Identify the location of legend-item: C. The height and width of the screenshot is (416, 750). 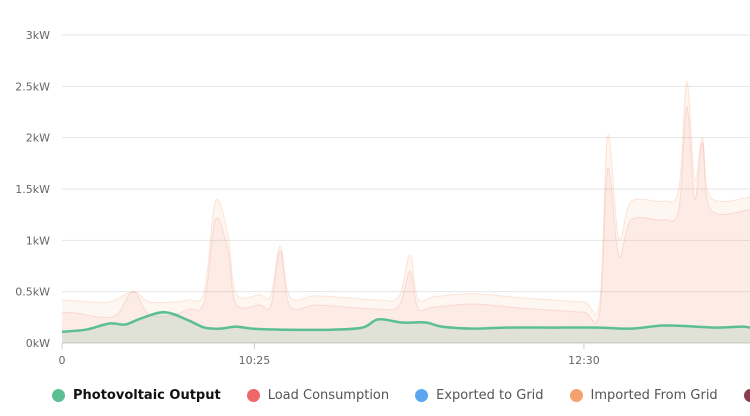
(746, 395).